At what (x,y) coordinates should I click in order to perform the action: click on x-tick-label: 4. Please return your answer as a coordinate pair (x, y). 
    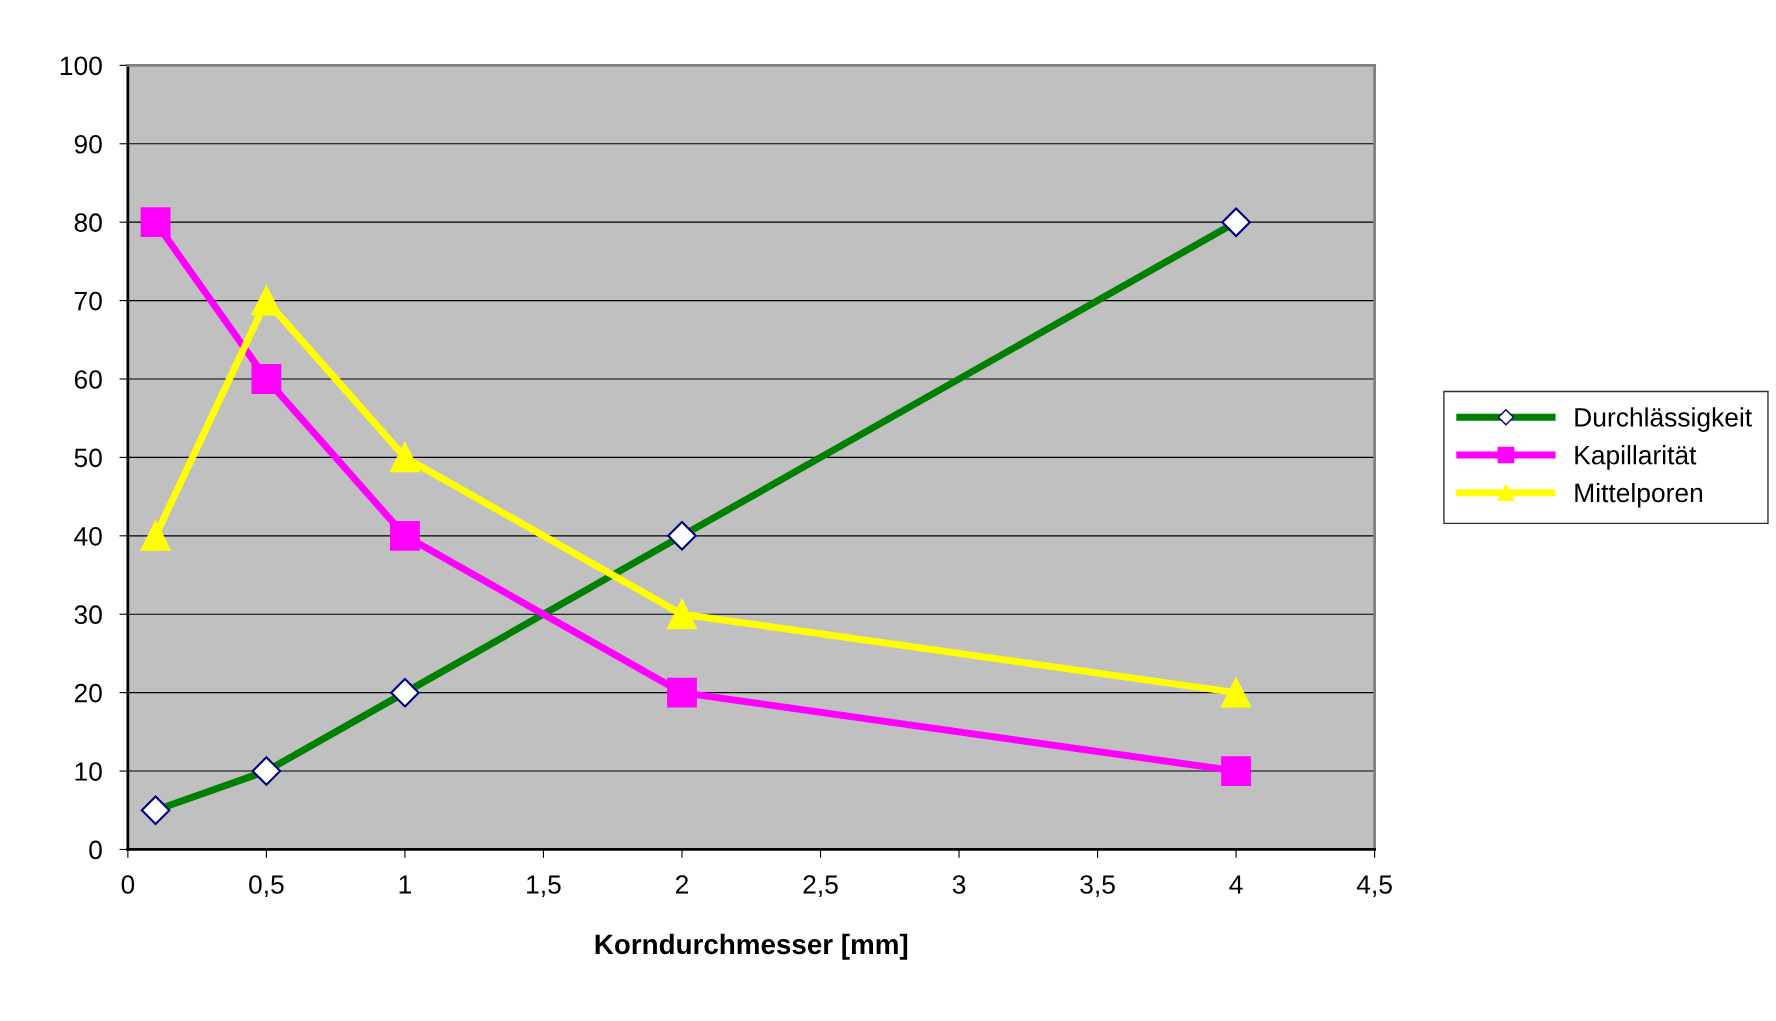
    Looking at the image, I should click on (1236, 884).